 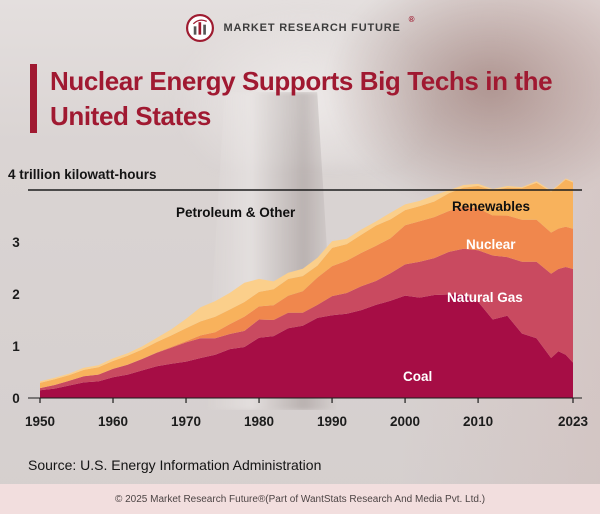 I want to click on y-axis-unit-label: 4 trillion kilowatt-hours, so click(x=82, y=174).